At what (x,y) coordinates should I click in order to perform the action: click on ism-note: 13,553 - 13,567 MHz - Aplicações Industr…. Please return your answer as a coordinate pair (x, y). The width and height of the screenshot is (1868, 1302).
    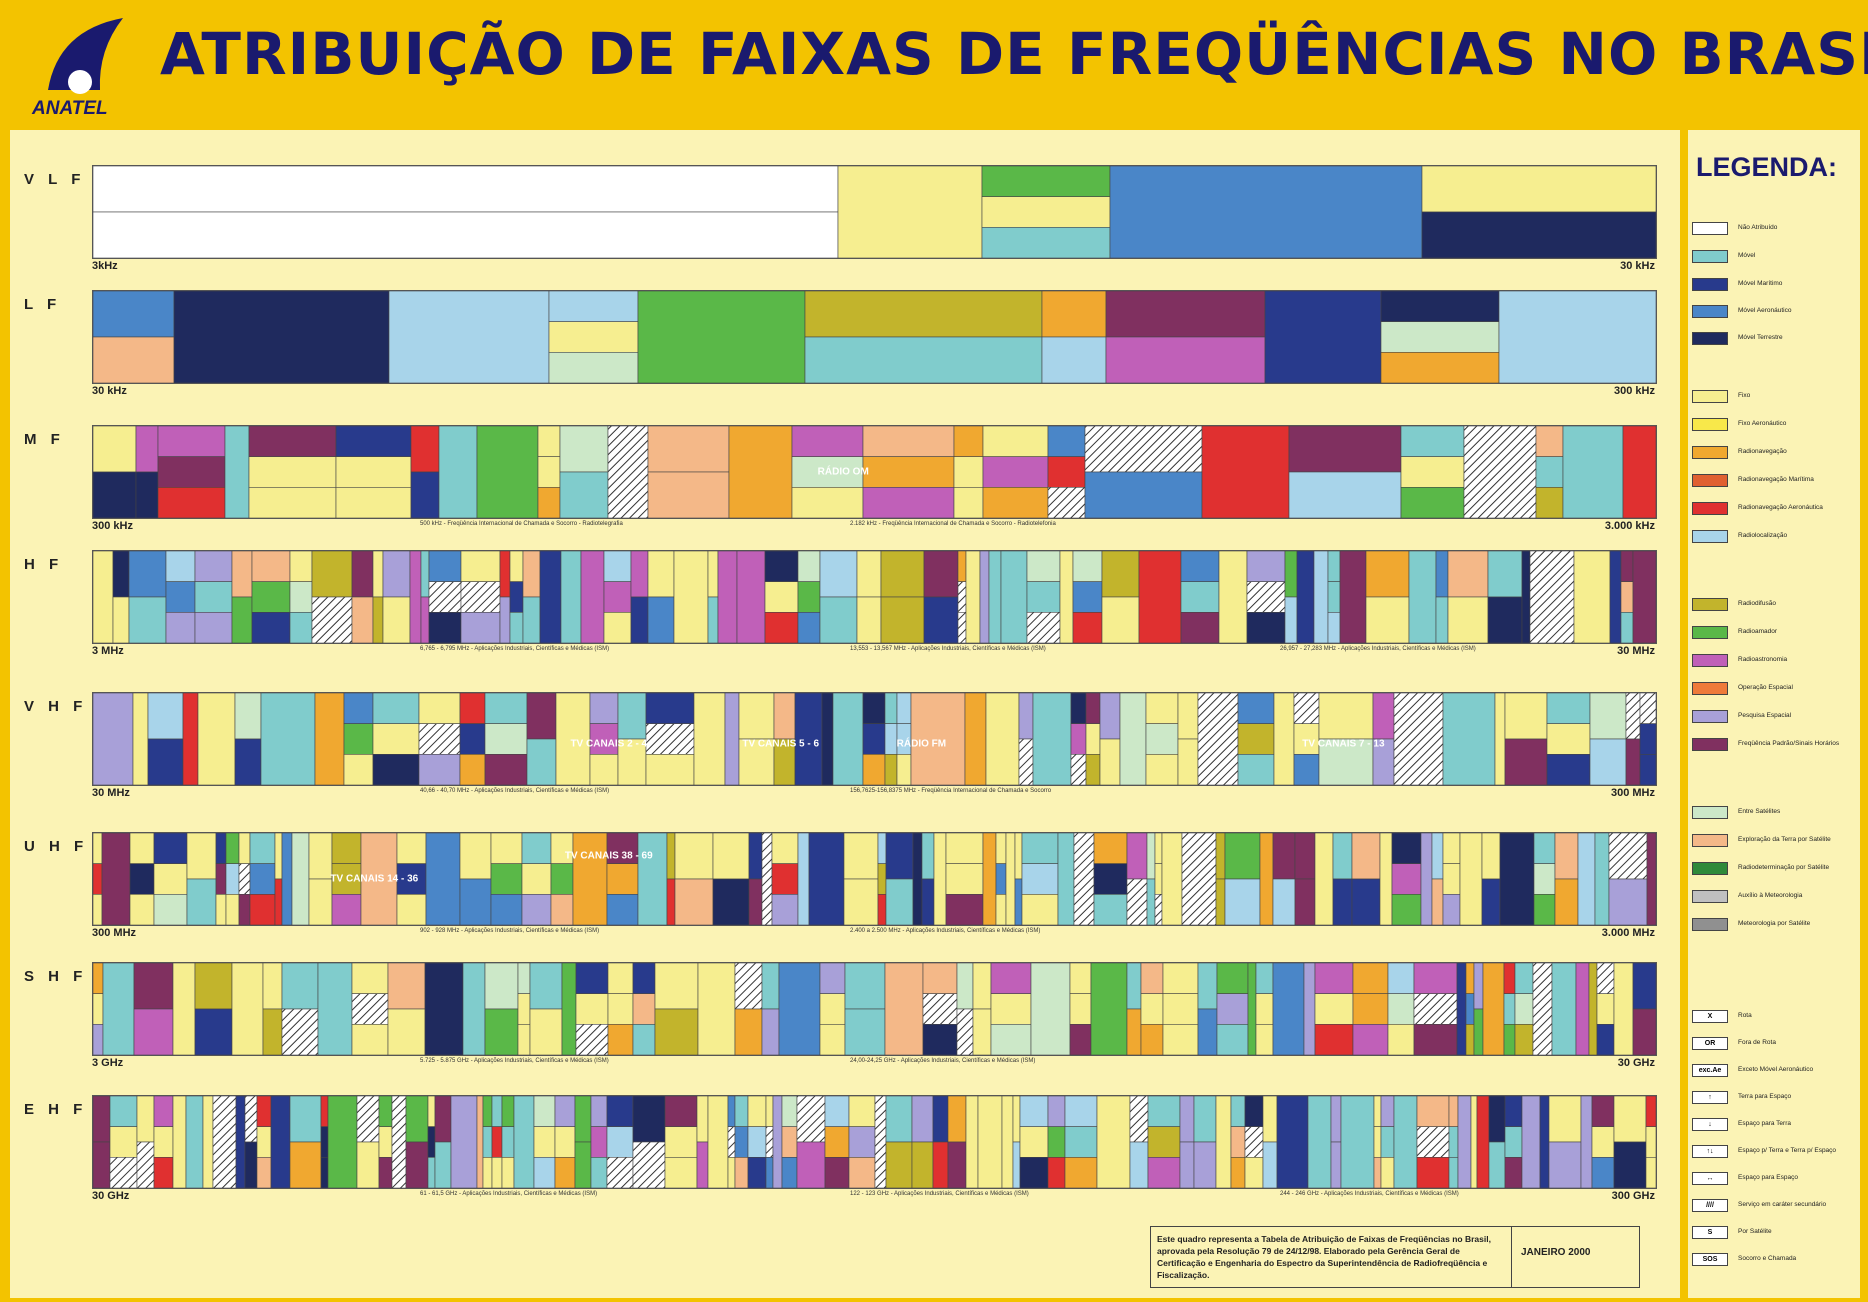
    Looking at the image, I should click on (948, 649).